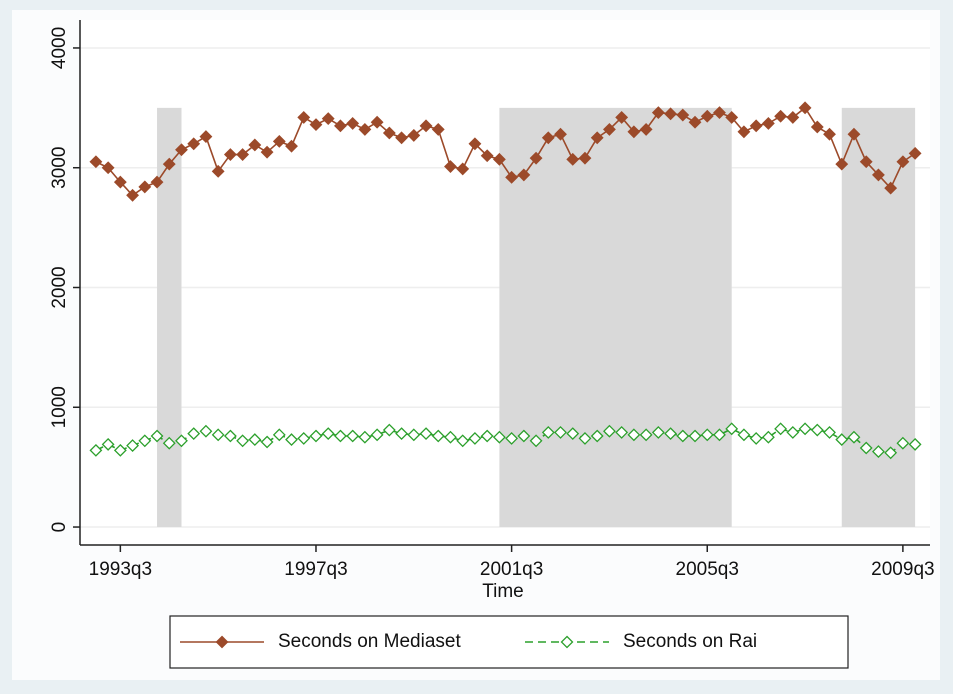 This screenshot has width=953, height=694. I want to click on y-tick-label: 1000, so click(59, 407).